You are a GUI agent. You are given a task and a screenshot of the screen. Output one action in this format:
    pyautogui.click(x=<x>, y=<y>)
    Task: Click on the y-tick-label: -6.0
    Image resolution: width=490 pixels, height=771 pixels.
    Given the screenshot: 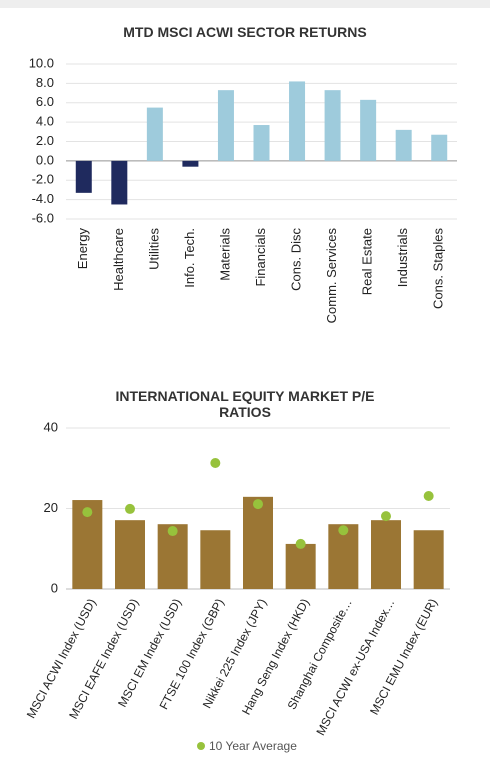 What is the action you would take?
    pyautogui.click(x=43, y=217)
    